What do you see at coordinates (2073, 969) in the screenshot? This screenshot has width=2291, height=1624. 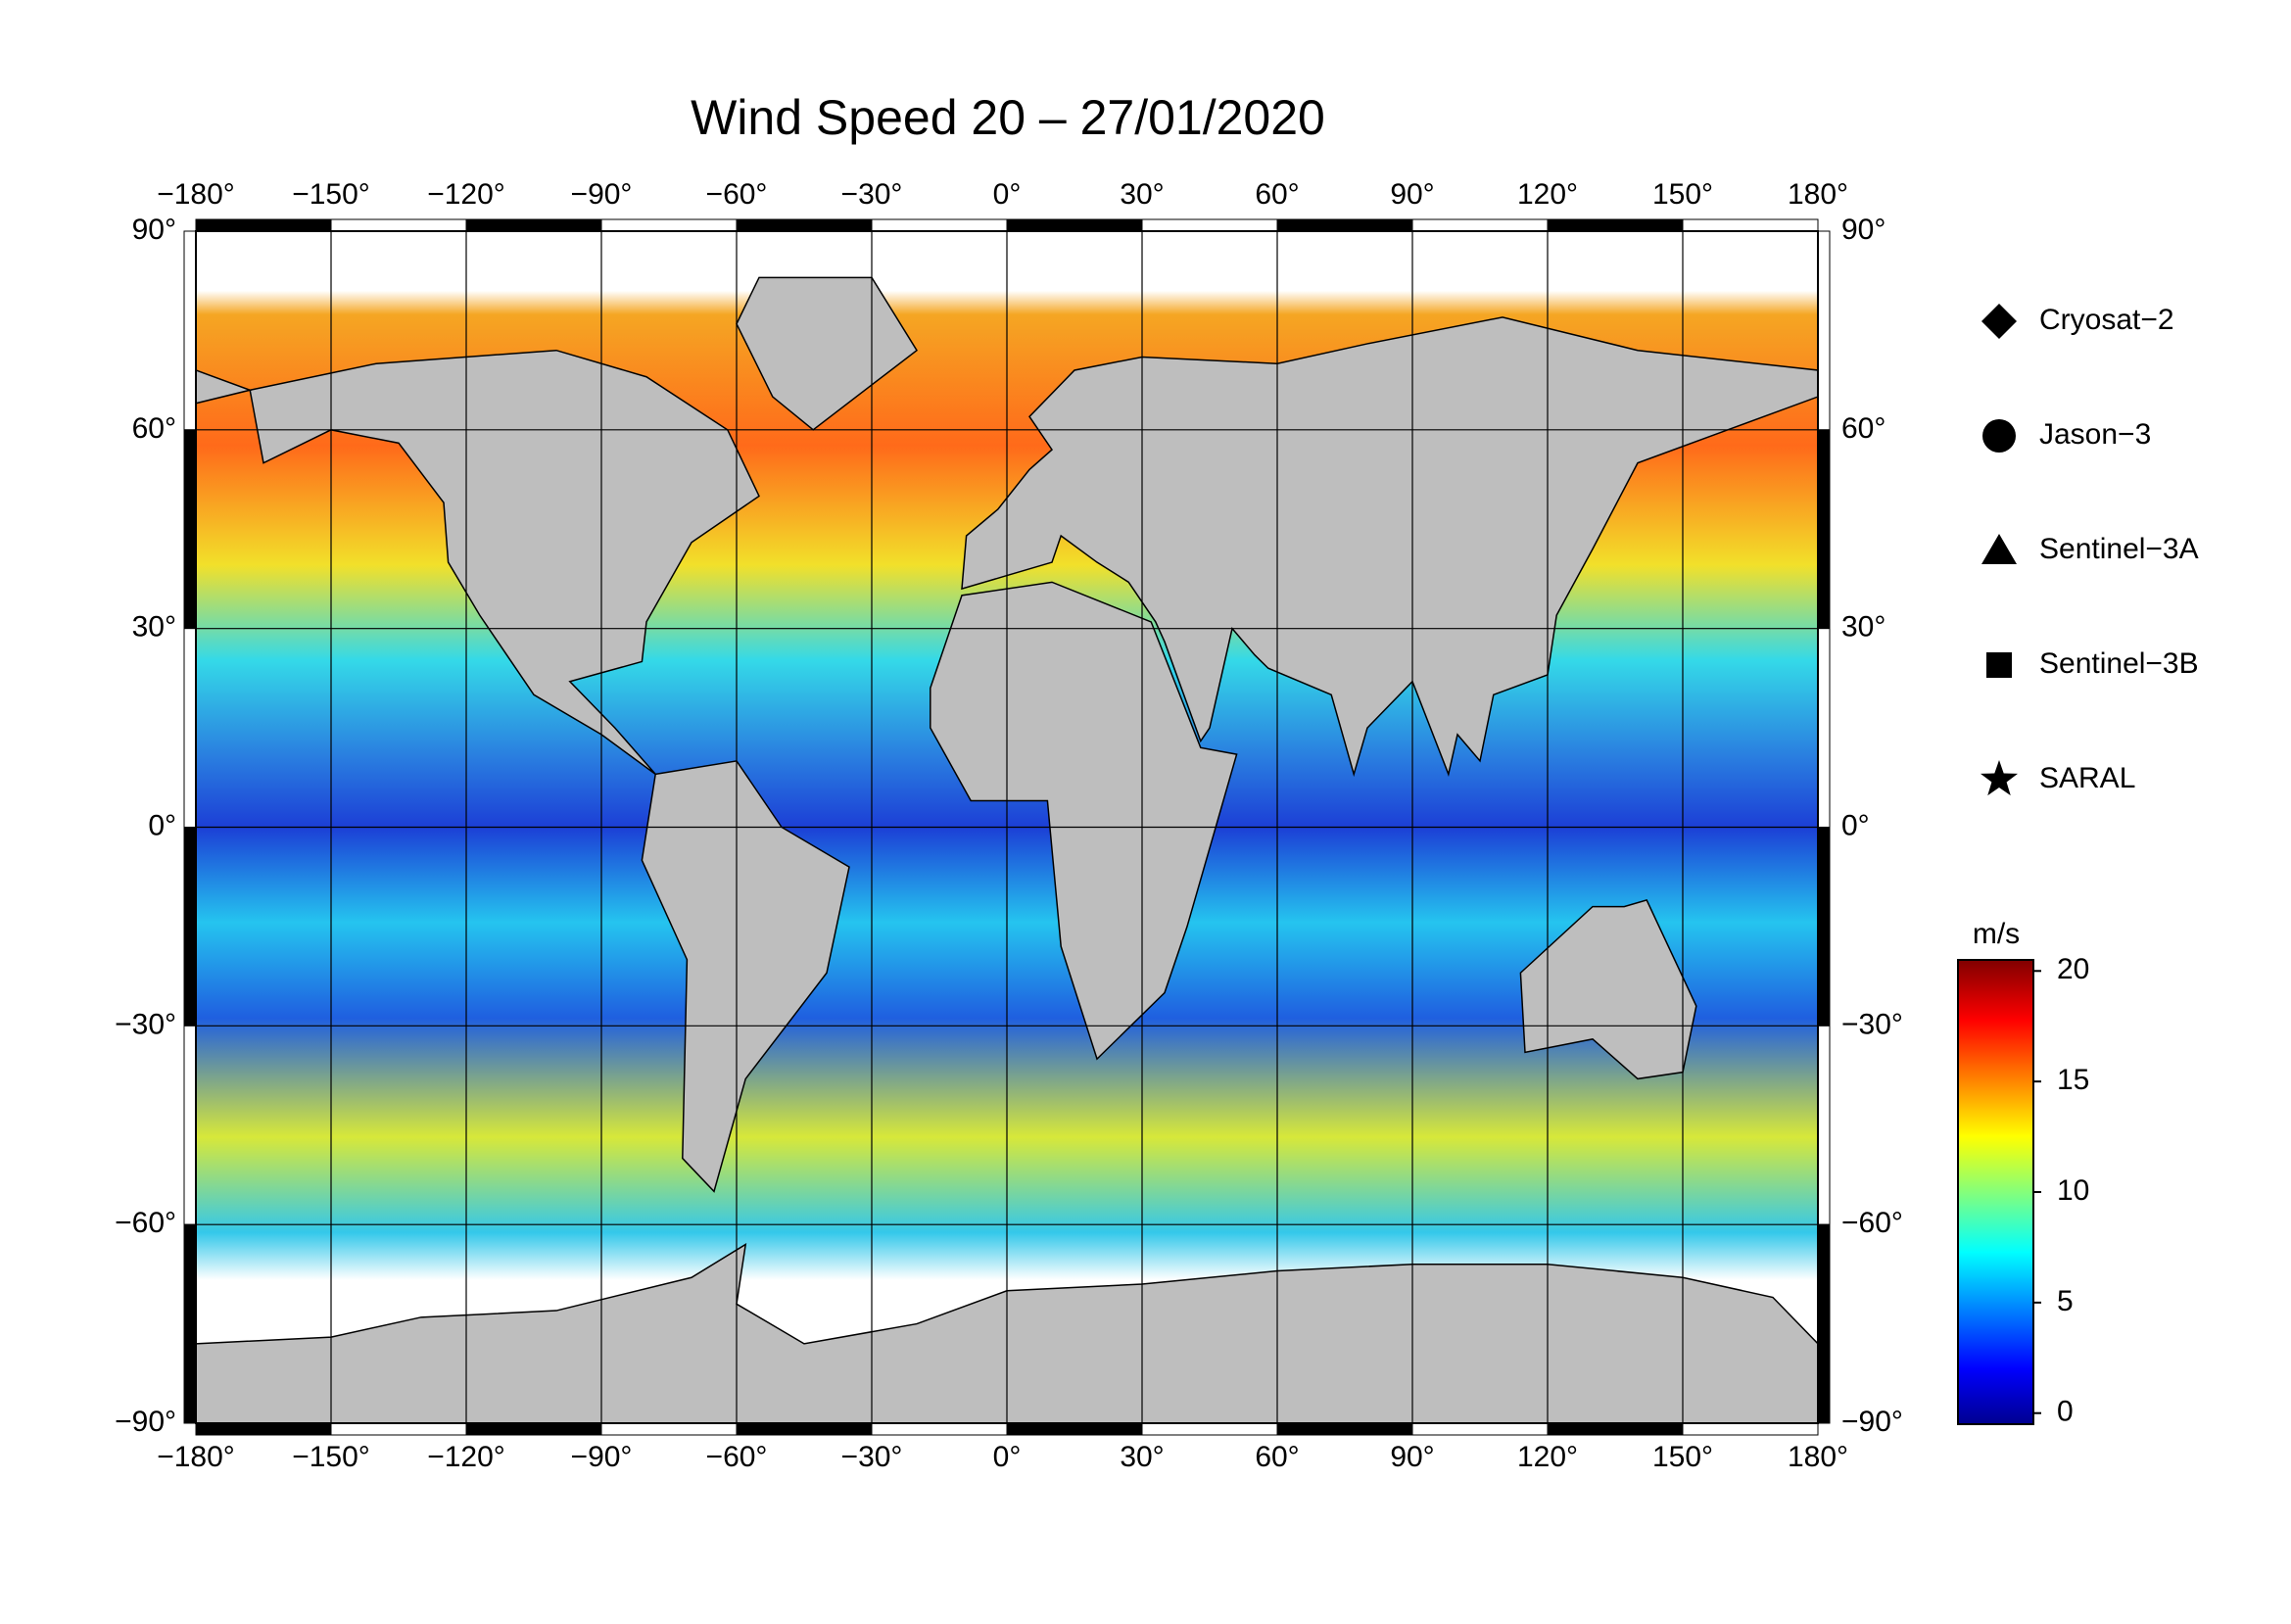 I see `colorbar-tick-label: 20` at bounding box center [2073, 969].